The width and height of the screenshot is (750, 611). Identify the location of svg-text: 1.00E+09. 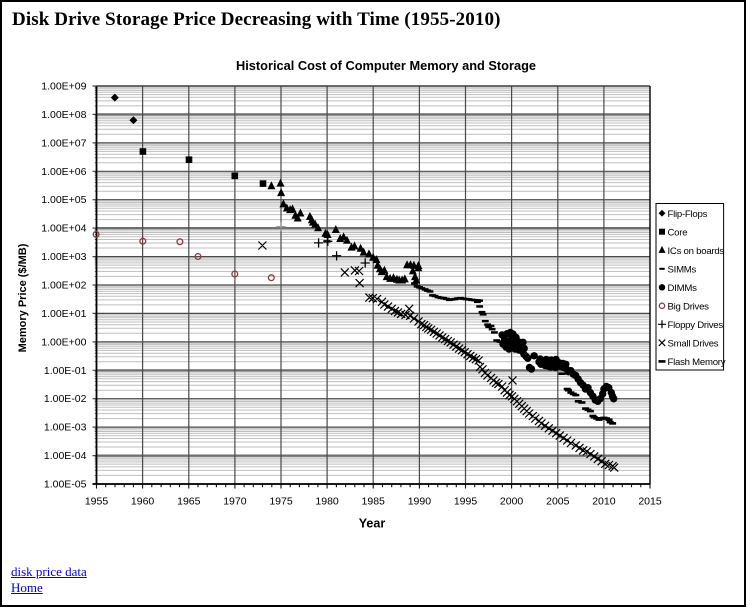
(63, 87).